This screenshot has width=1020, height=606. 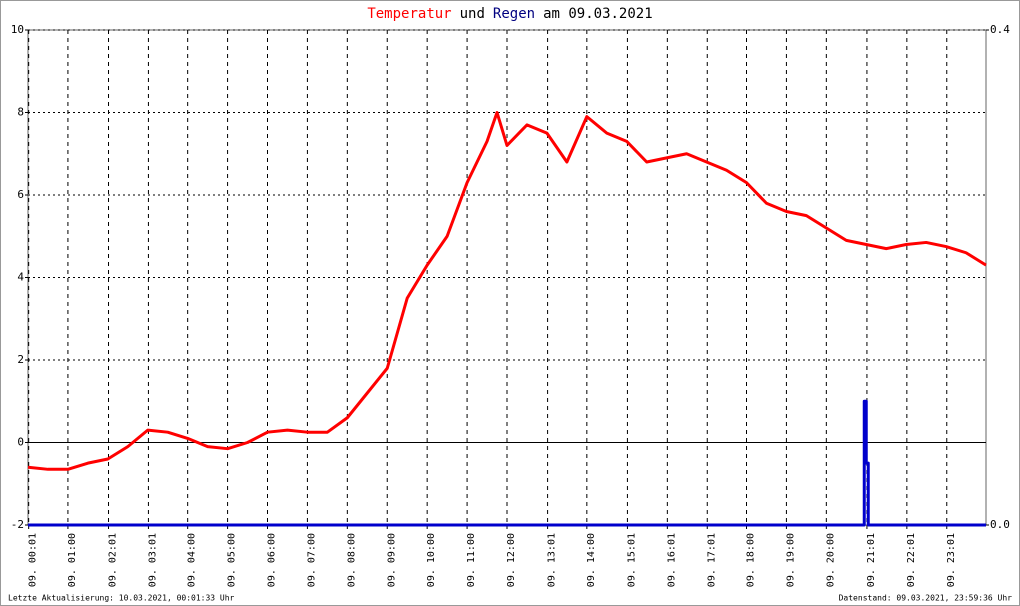 I want to click on y-tick-label: 8, so click(x=20, y=112).